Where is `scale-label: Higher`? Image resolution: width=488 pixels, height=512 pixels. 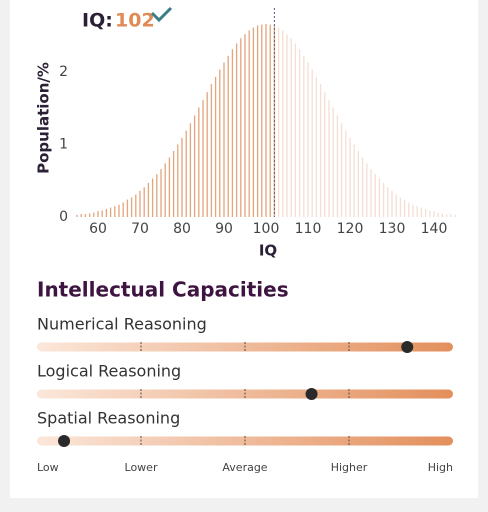
scale-label: Higher is located at coordinates (349, 467).